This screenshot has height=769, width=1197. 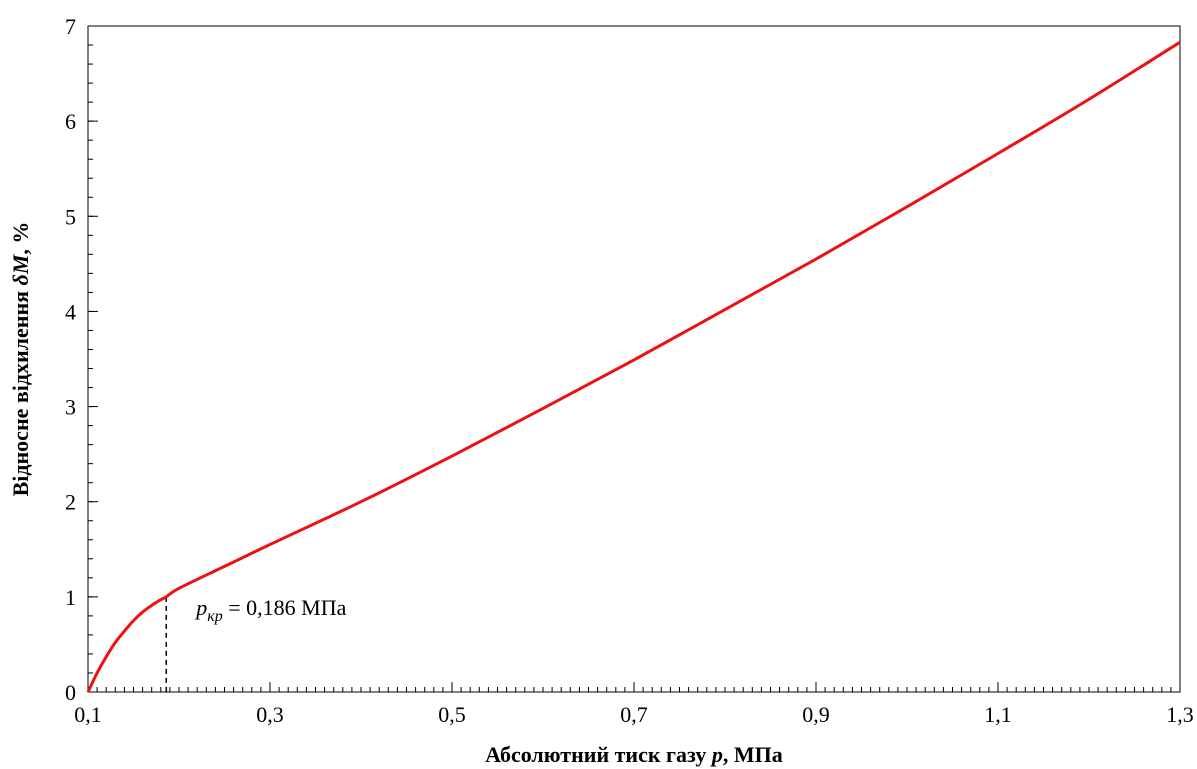 What do you see at coordinates (70, 502) in the screenshot?
I see `y-tick-label: 2` at bounding box center [70, 502].